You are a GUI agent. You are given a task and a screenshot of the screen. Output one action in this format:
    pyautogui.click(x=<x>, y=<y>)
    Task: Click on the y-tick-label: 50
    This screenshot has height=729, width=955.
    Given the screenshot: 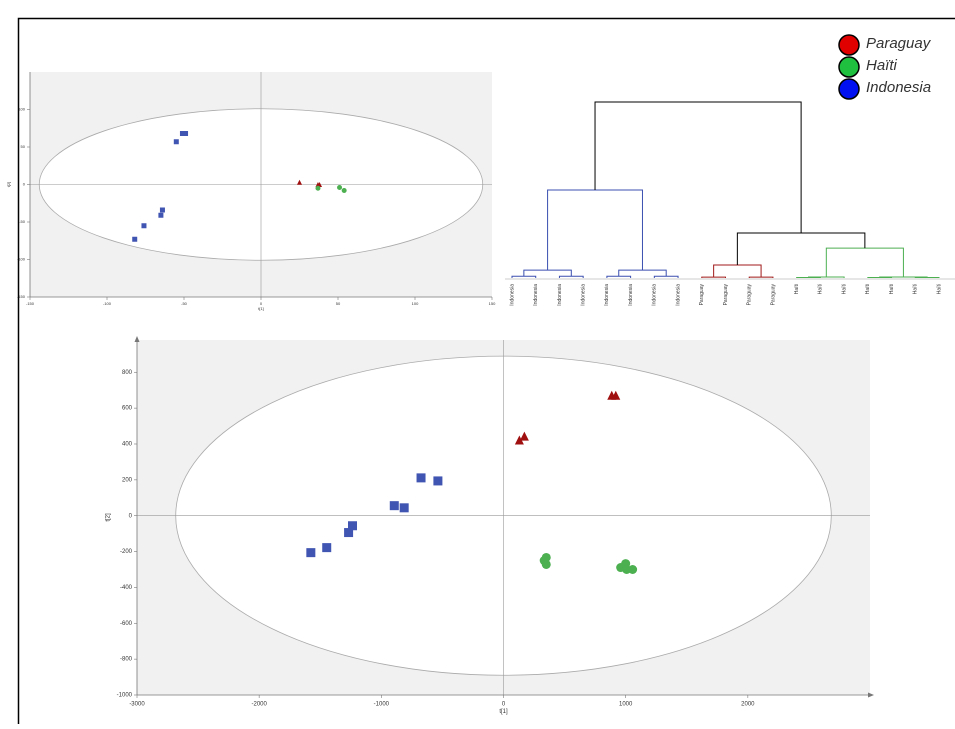 What is the action you would take?
    pyautogui.click(x=23, y=146)
    